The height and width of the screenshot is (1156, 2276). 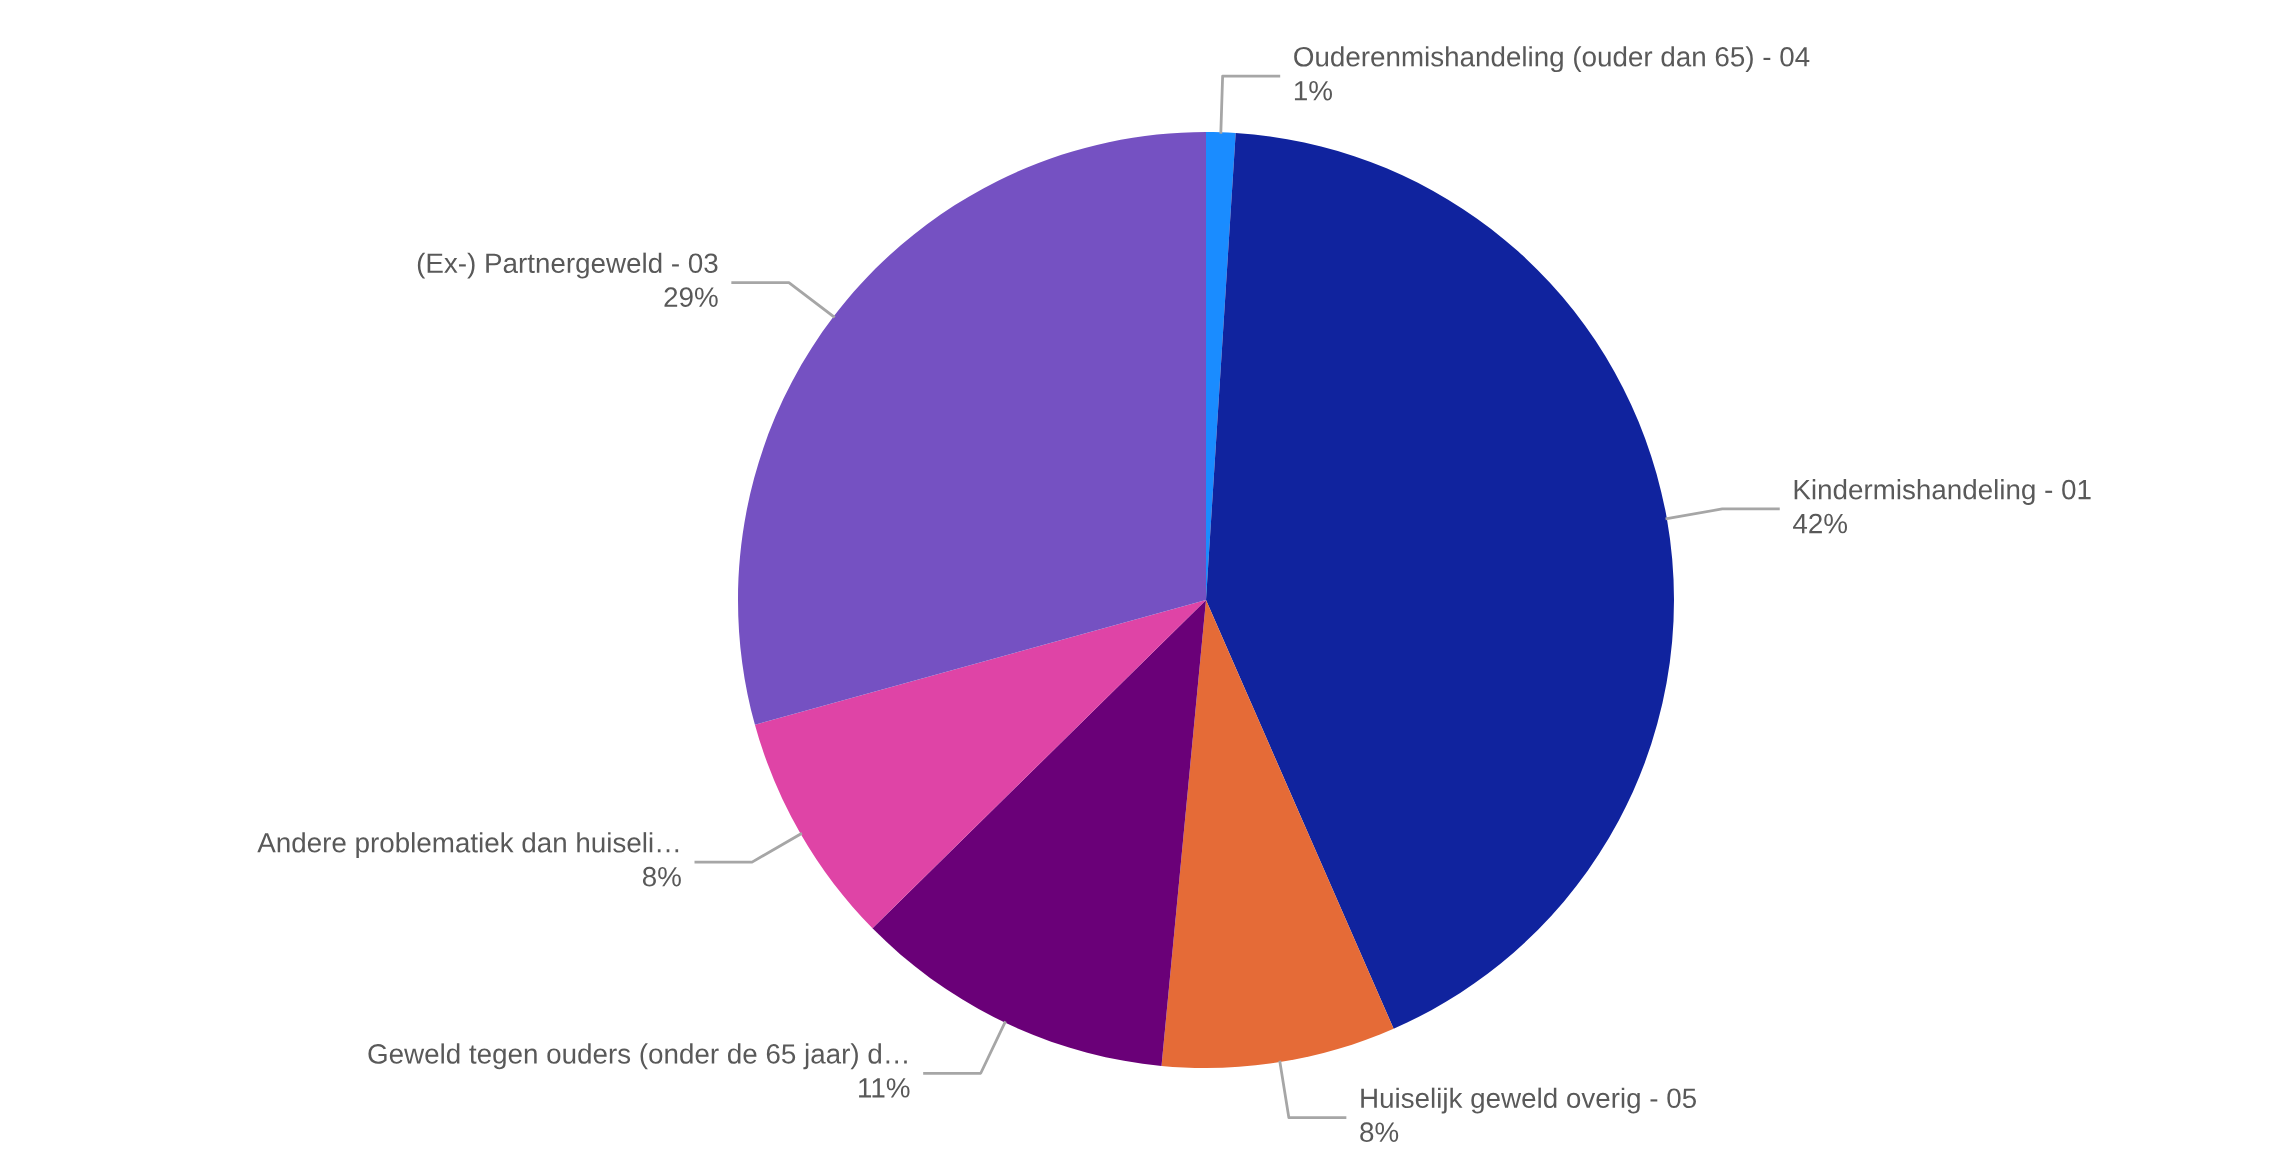 I want to click on slice-label: Huiselijk geweld overig - 05, so click(x=1528, y=1100).